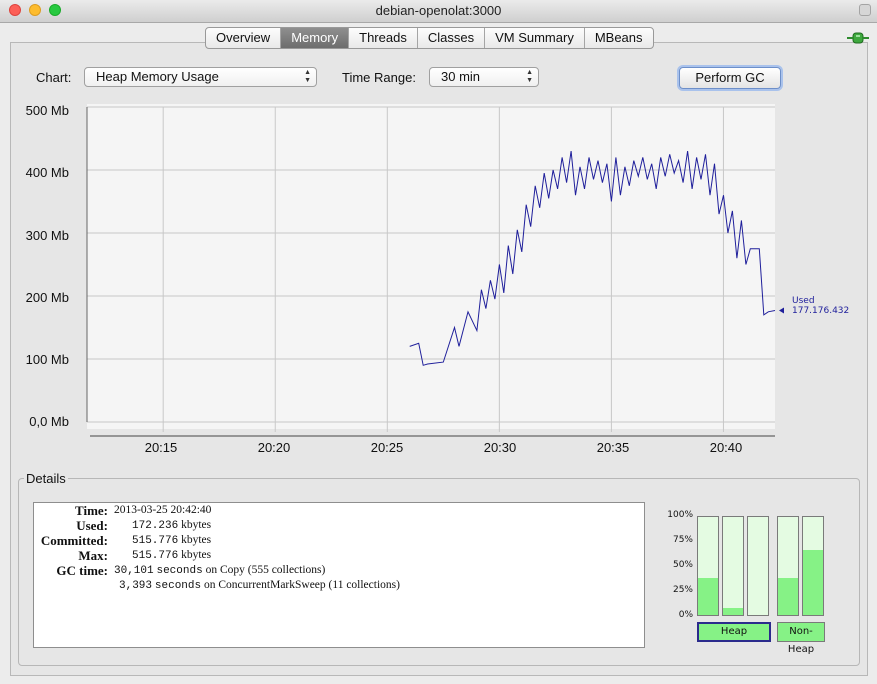 The width and height of the screenshot is (877, 684). What do you see at coordinates (92, 525) in the screenshot?
I see `used-label: Used:` at bounding box center [92, 525].